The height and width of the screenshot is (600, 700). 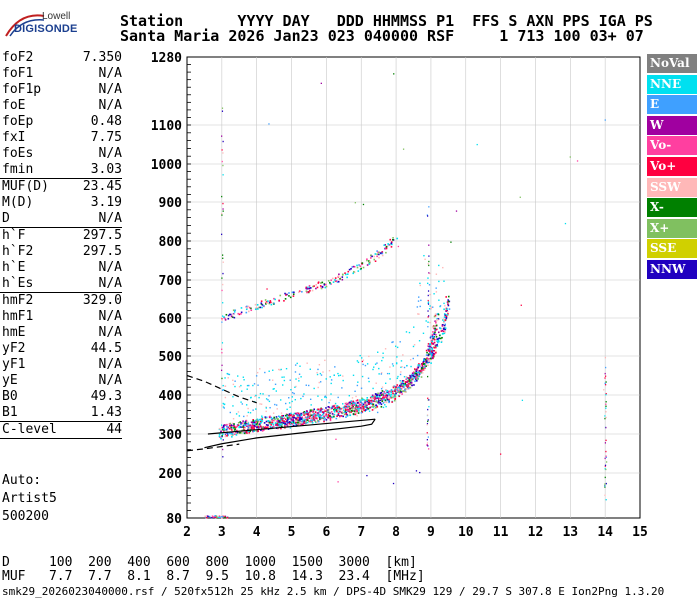 What do you see at coordinates (40, 25) in the screenshot?
I see `digisonde-logo: Lowell DIGISONDE` at bounding box center [40, 25].